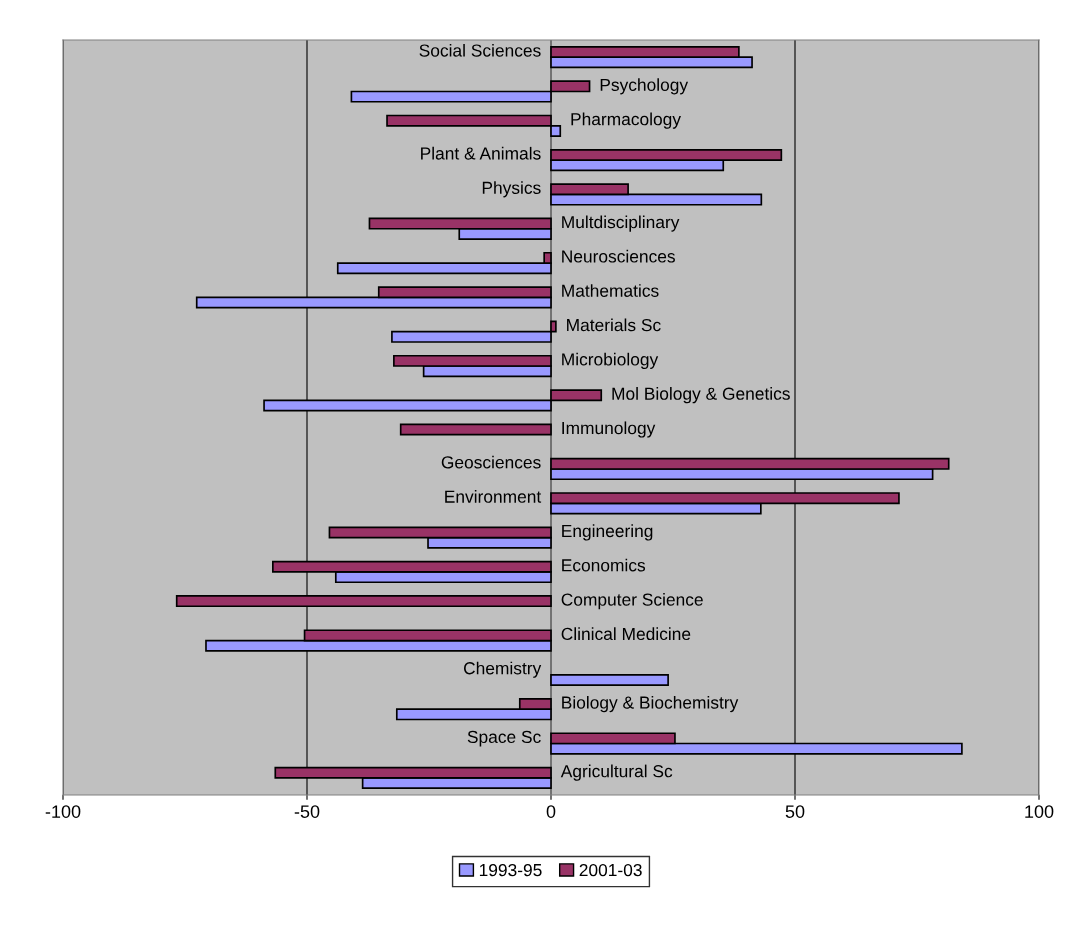 Image resolution: width=1077 pixels, height=929 pixels. I want to click on y-tick-label: Microbiology, so click(610, 360).